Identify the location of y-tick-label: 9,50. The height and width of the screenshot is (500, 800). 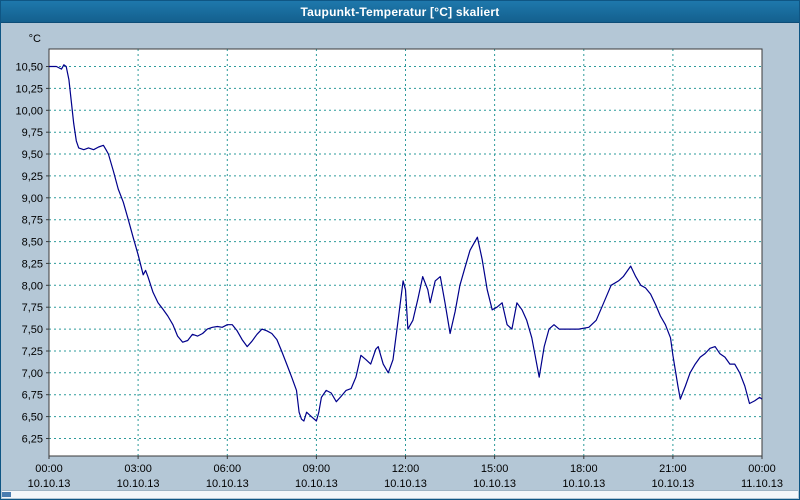
(32, 155).